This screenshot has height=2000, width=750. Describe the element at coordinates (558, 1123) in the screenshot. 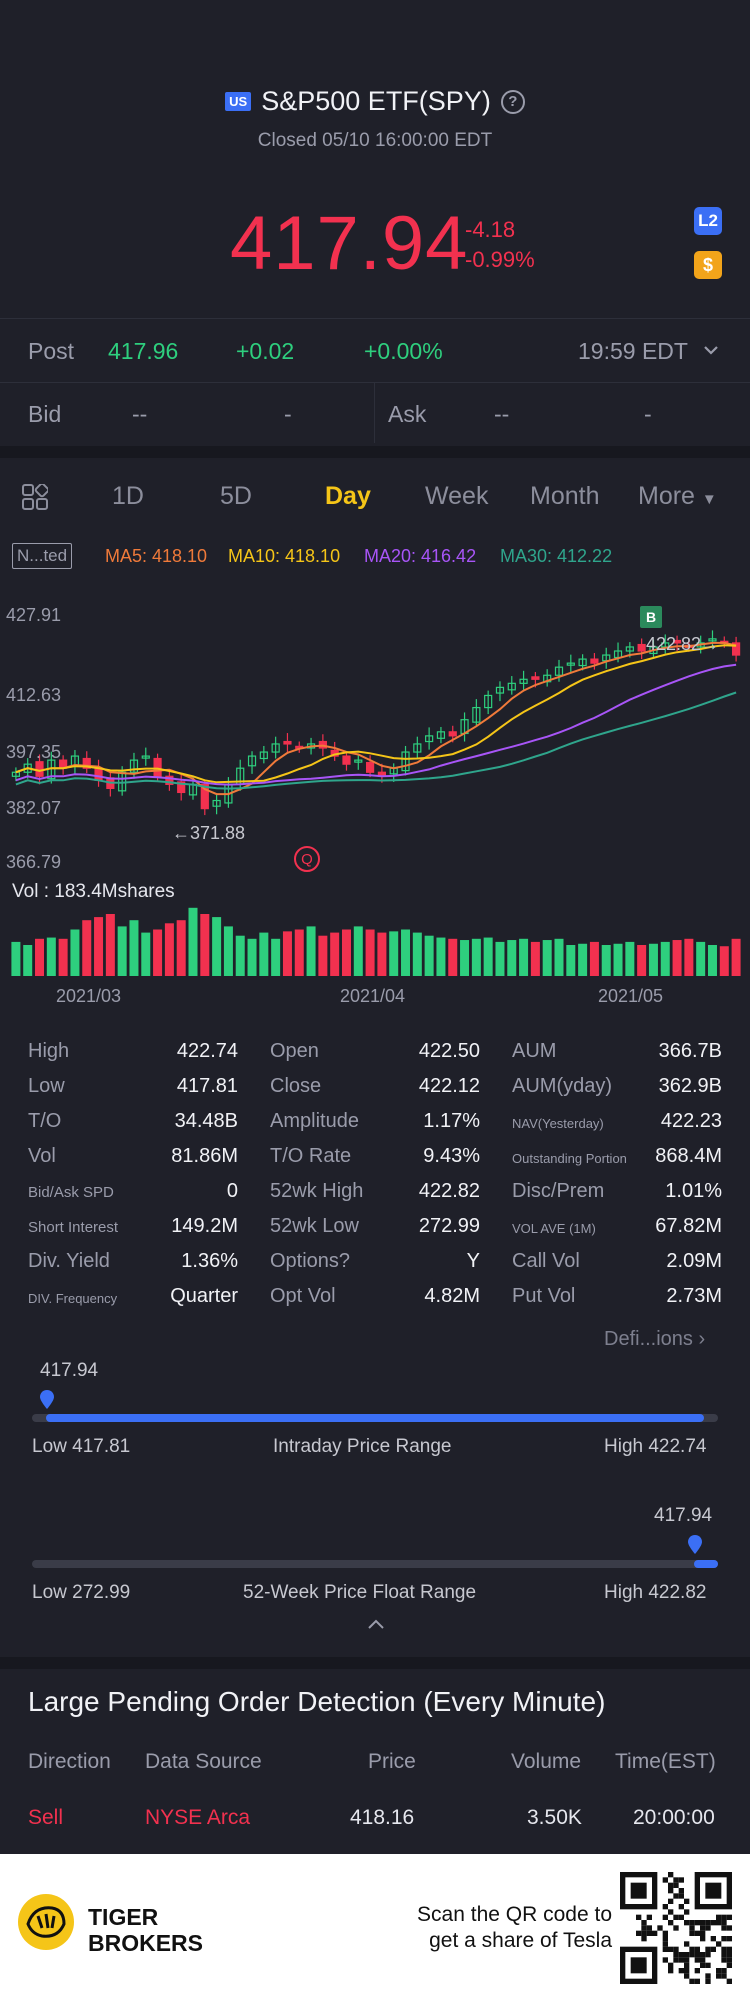

I see `stat-label: NAV(Yesterday)` at that location.